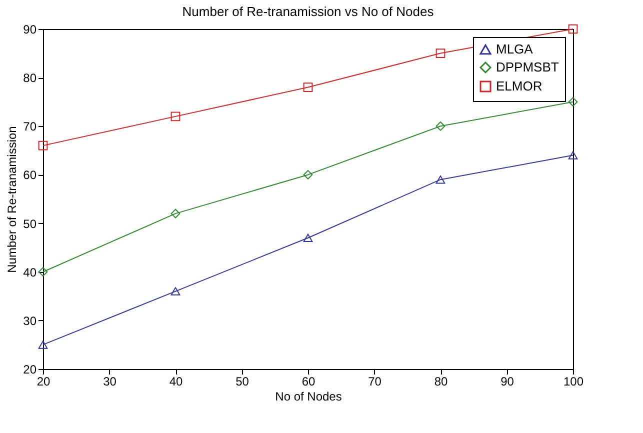 The width and height of the screenshot is (643, 433). Describe the element at coordinates (30, 175) in the screenshot. I see `y-tick-label: 60` at that location.